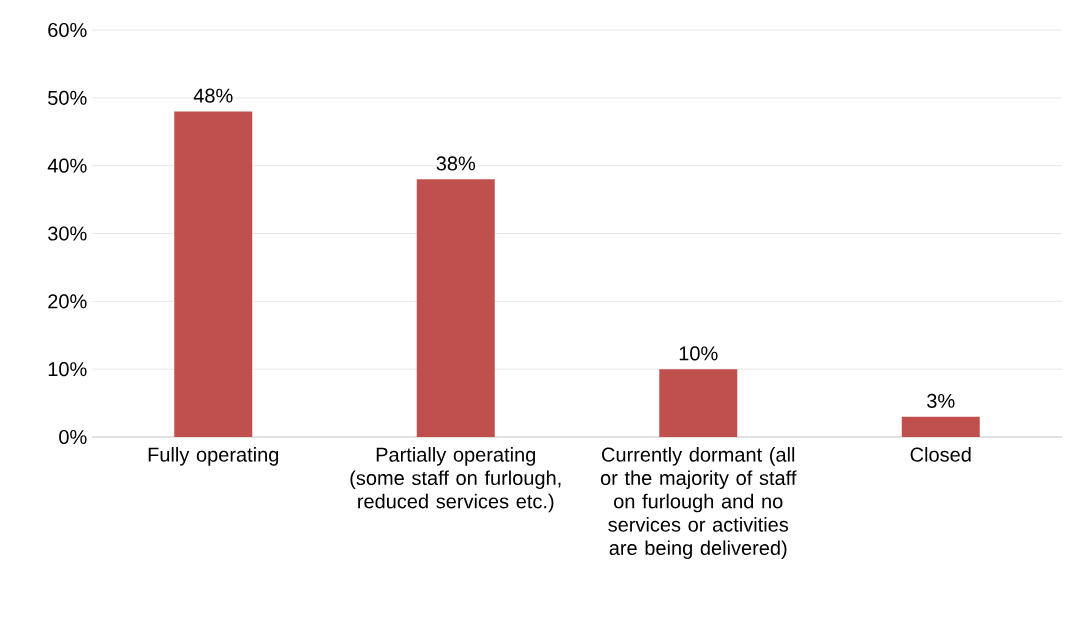  What do you see at coordinates (698, 503) in the screenshot?
I see `x-tick-label: Currently dormant (all or the majority of staff on furlough and no services or activities are being delivered)` at bounding box center [698, 503].